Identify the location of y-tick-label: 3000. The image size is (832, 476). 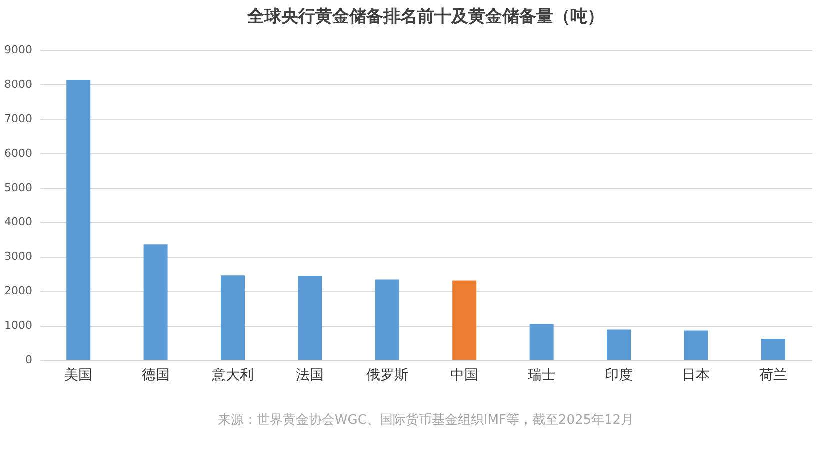
(18, 257).